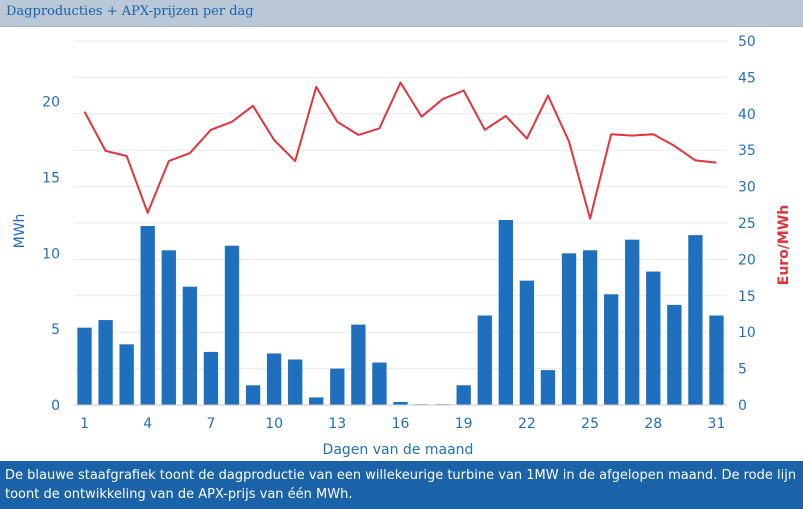 The height and width of the screenshot is (509, 803). What do you see at coordinates (55, 330) in the screenshot?
I see `y-tick-label: 5` at bounding box center [55, 330].